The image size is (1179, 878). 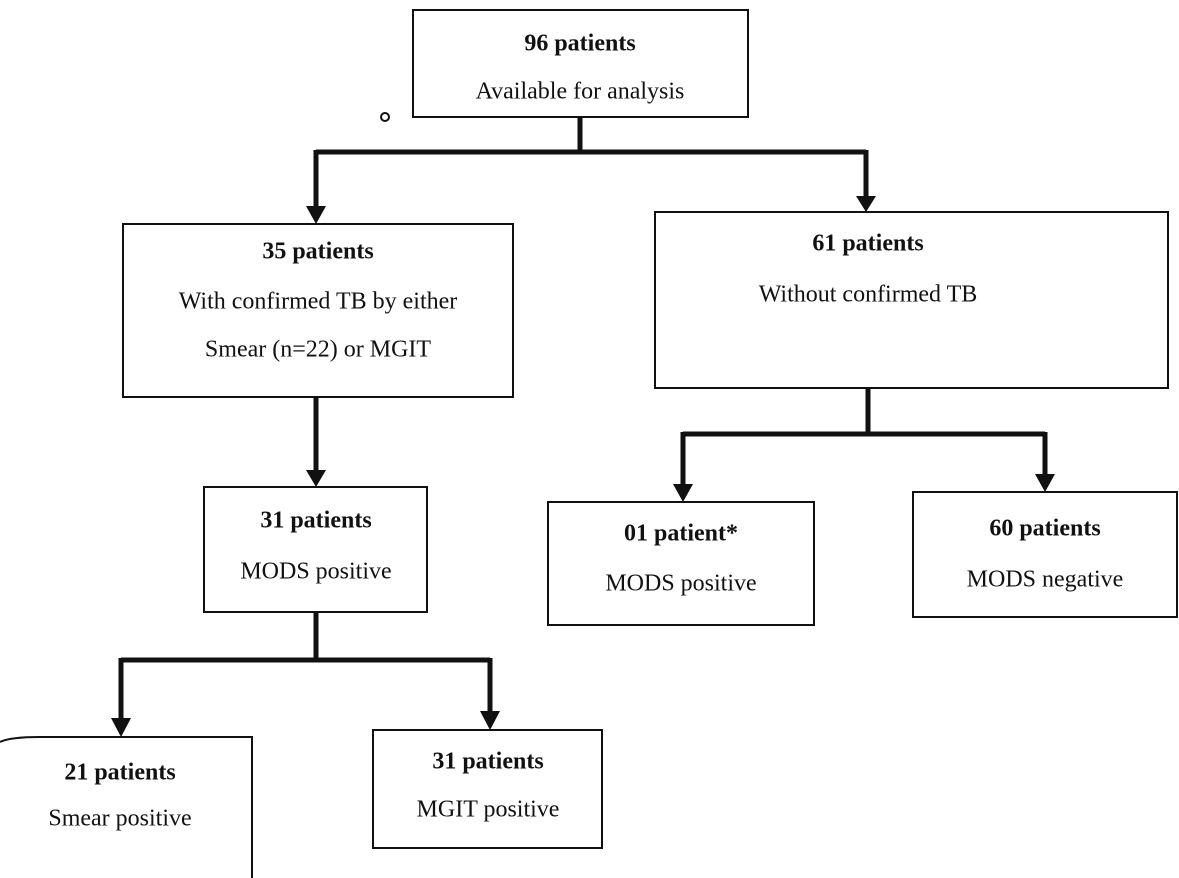 I want to click on node-title: 21 patients, so click(x=119, y=773).